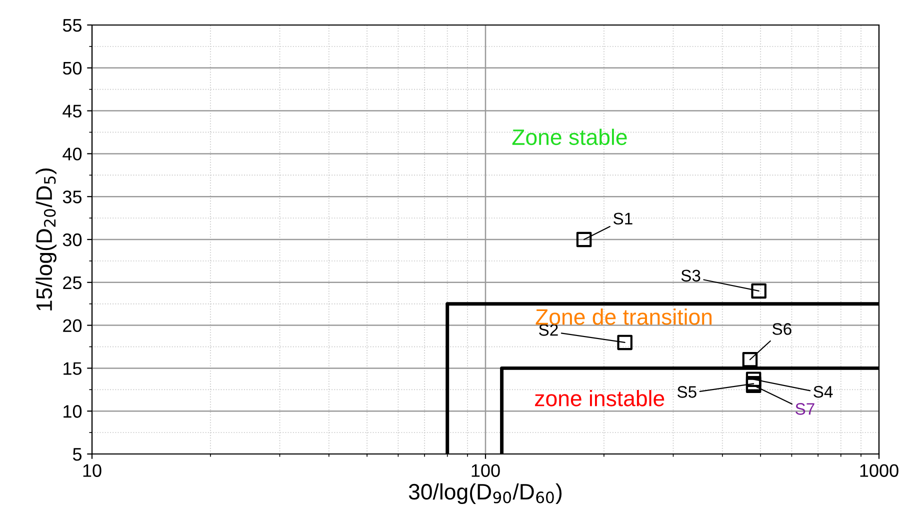 This screenshot has width=905, height=515. Describe the element at coordinates (72, 154) in the screenshot. I see `y-tick-label: 40` at that location.